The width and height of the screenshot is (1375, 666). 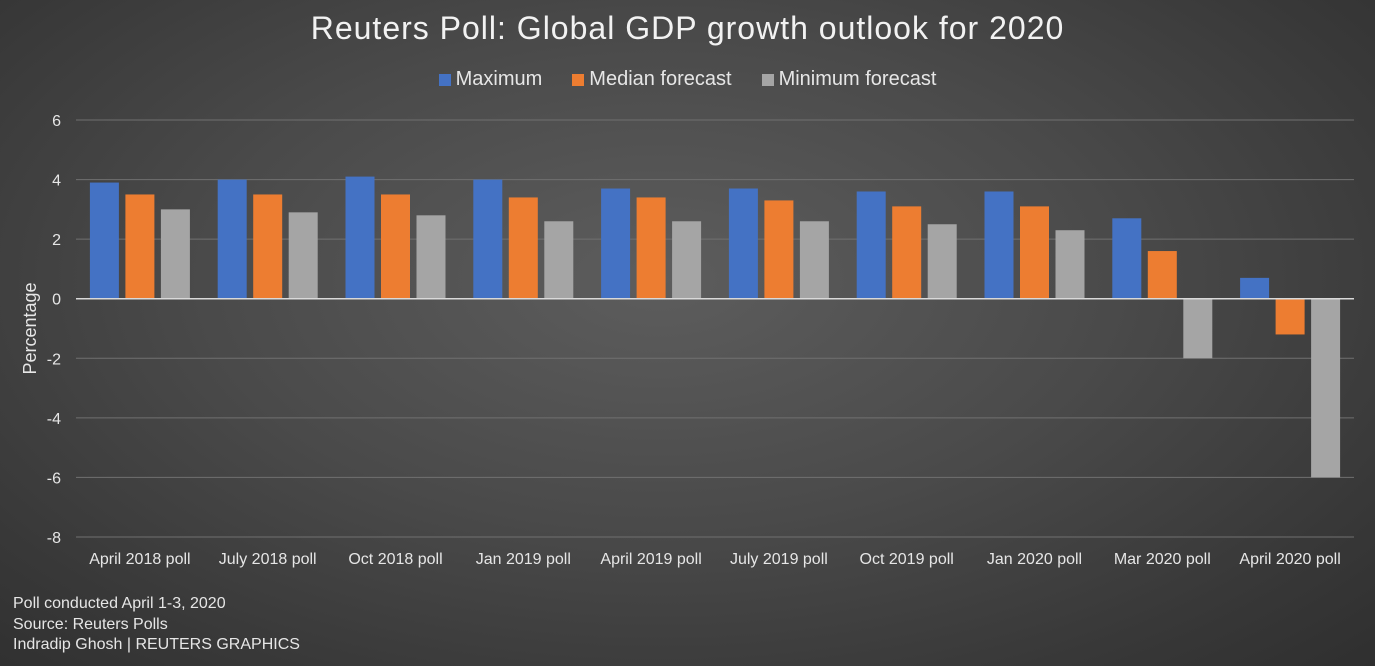 I want to click on bar-minimum-forecast-oct-2018-poll, so click(x=431, y=257).